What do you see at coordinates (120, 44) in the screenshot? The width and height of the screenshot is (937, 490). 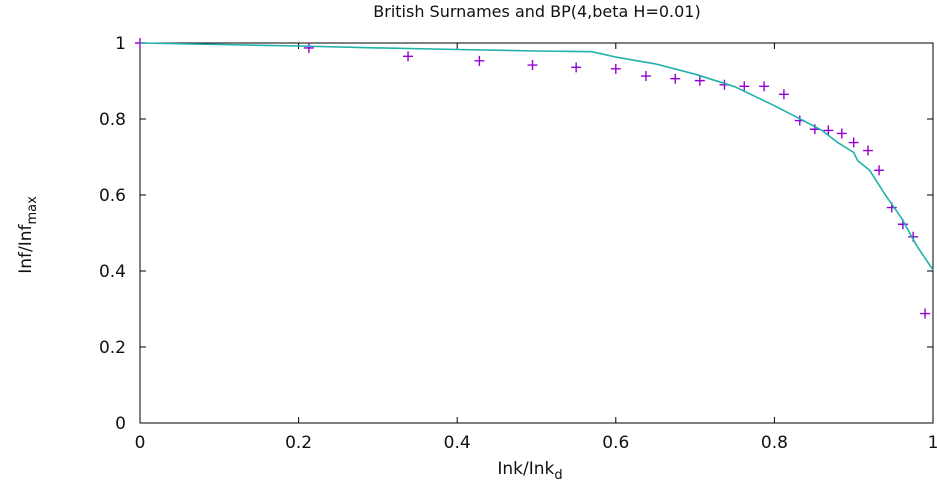 I see `y-tick-label: 1` at bounding box center [120, 44].